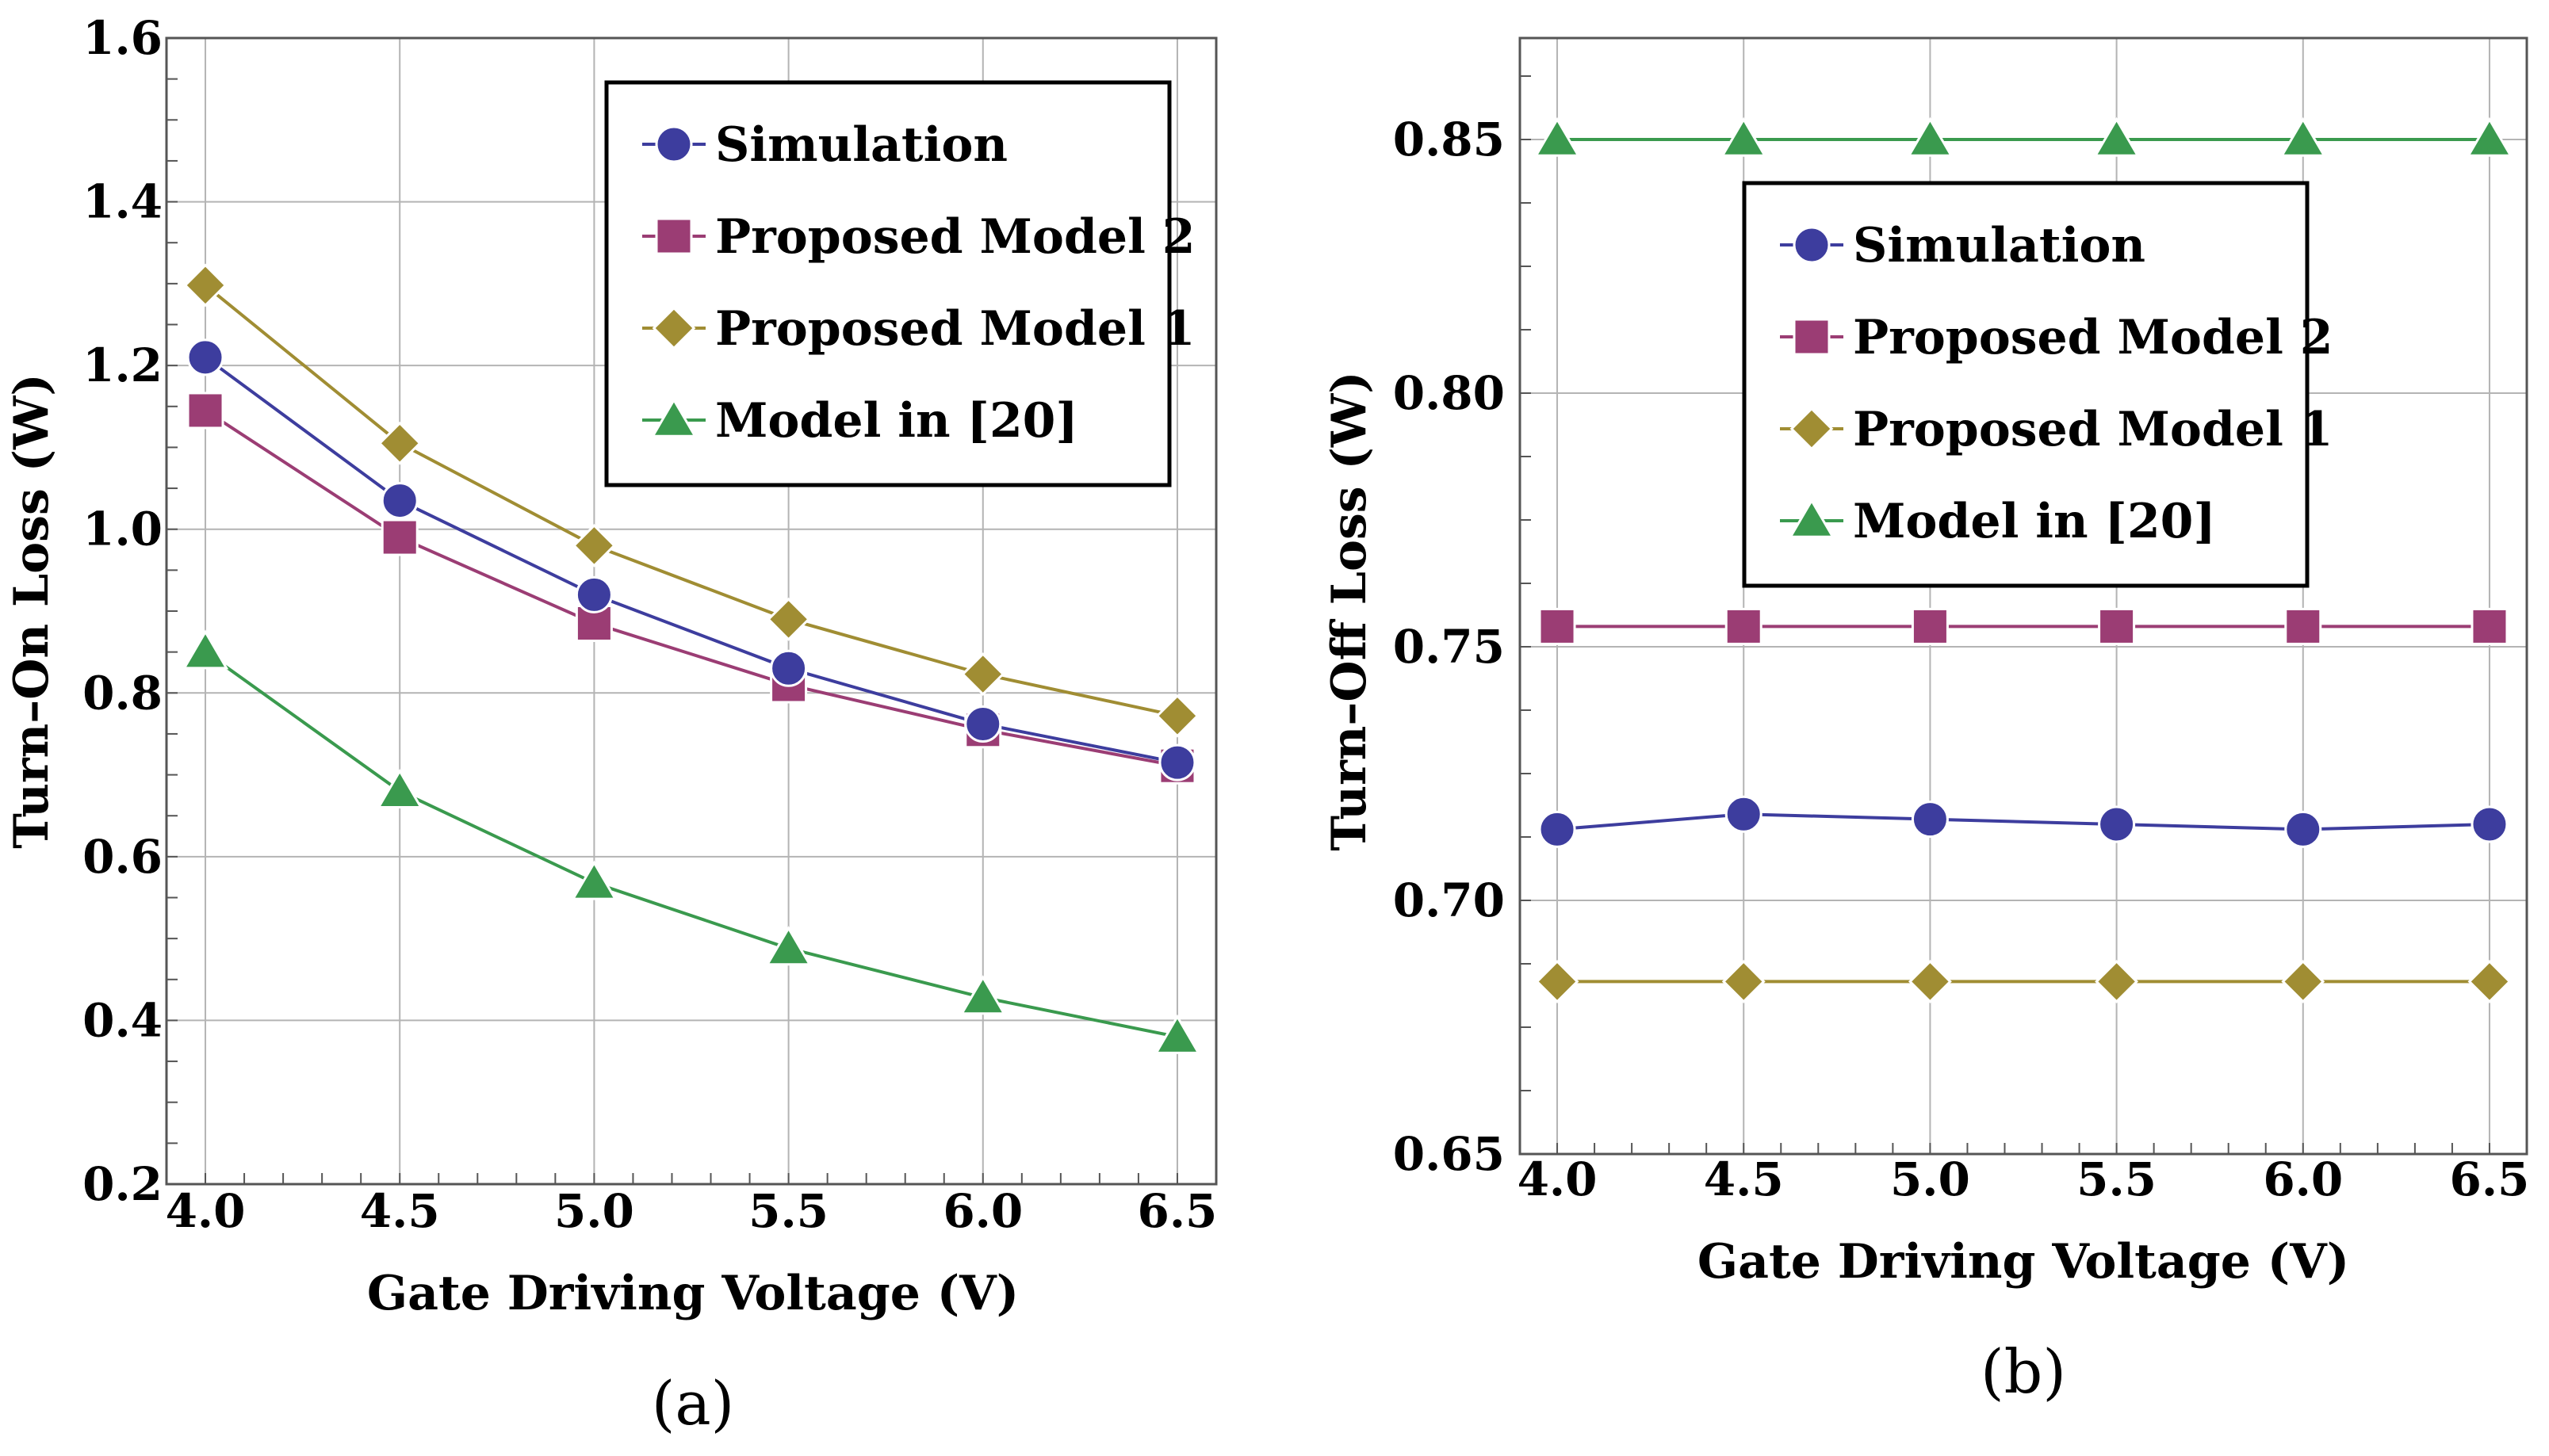 Image resolution: width=2549 pixels, height=1456 pixels. Describe the element at coordinates (32, 611) in the screenshot. I see `y-axis-title: Turn–On Loss (W)` at that location.